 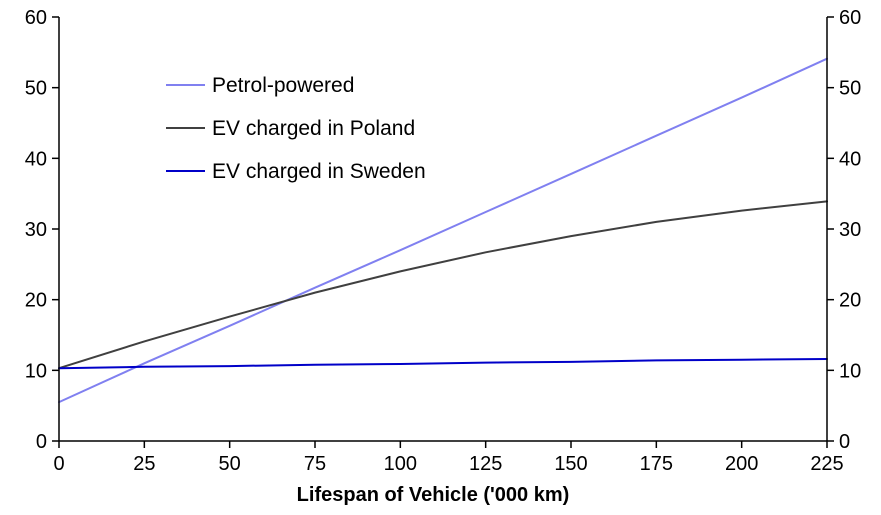 I want to click on y-tick-label-right: 40, so click(x=850, y=159).